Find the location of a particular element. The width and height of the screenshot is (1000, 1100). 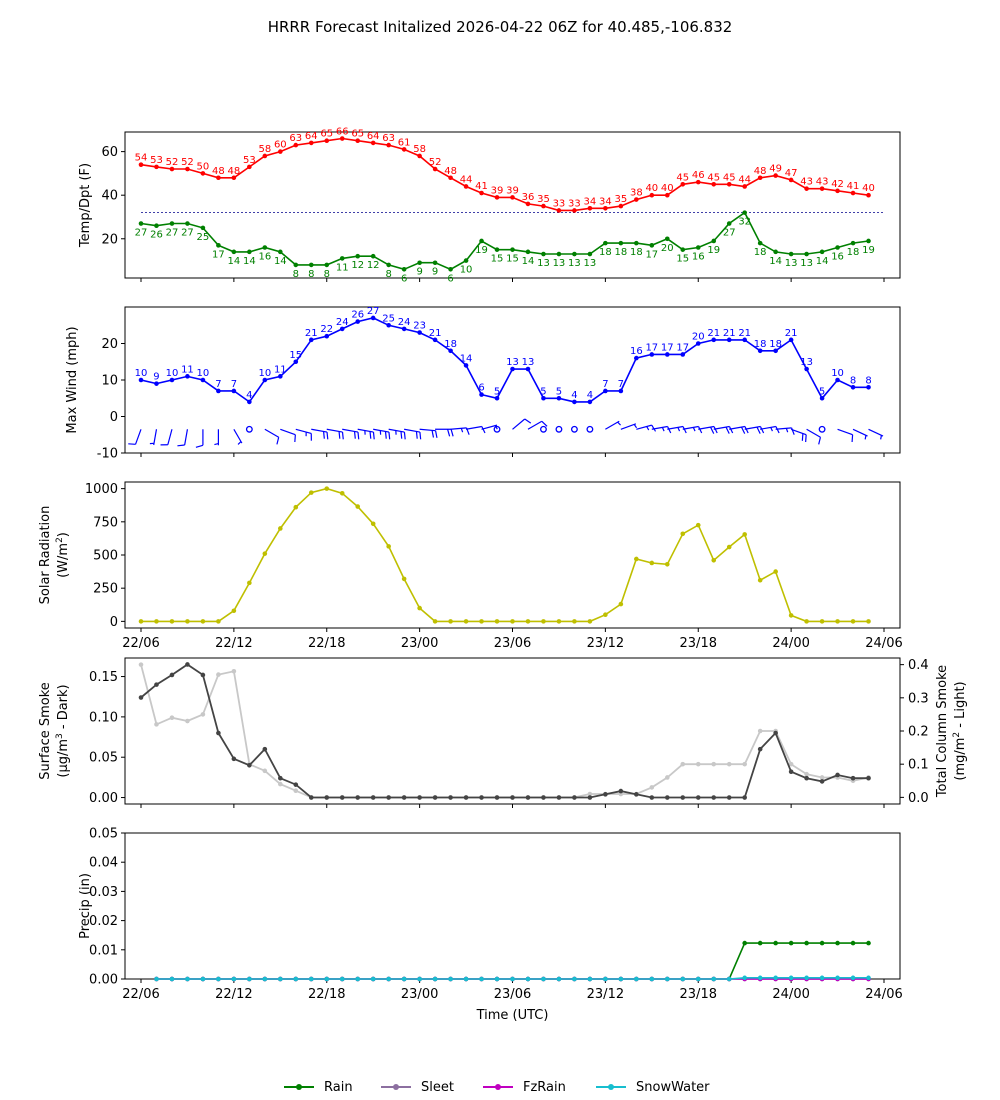

y-tick-label-temp: 40 is located at coordinates (109, 196).